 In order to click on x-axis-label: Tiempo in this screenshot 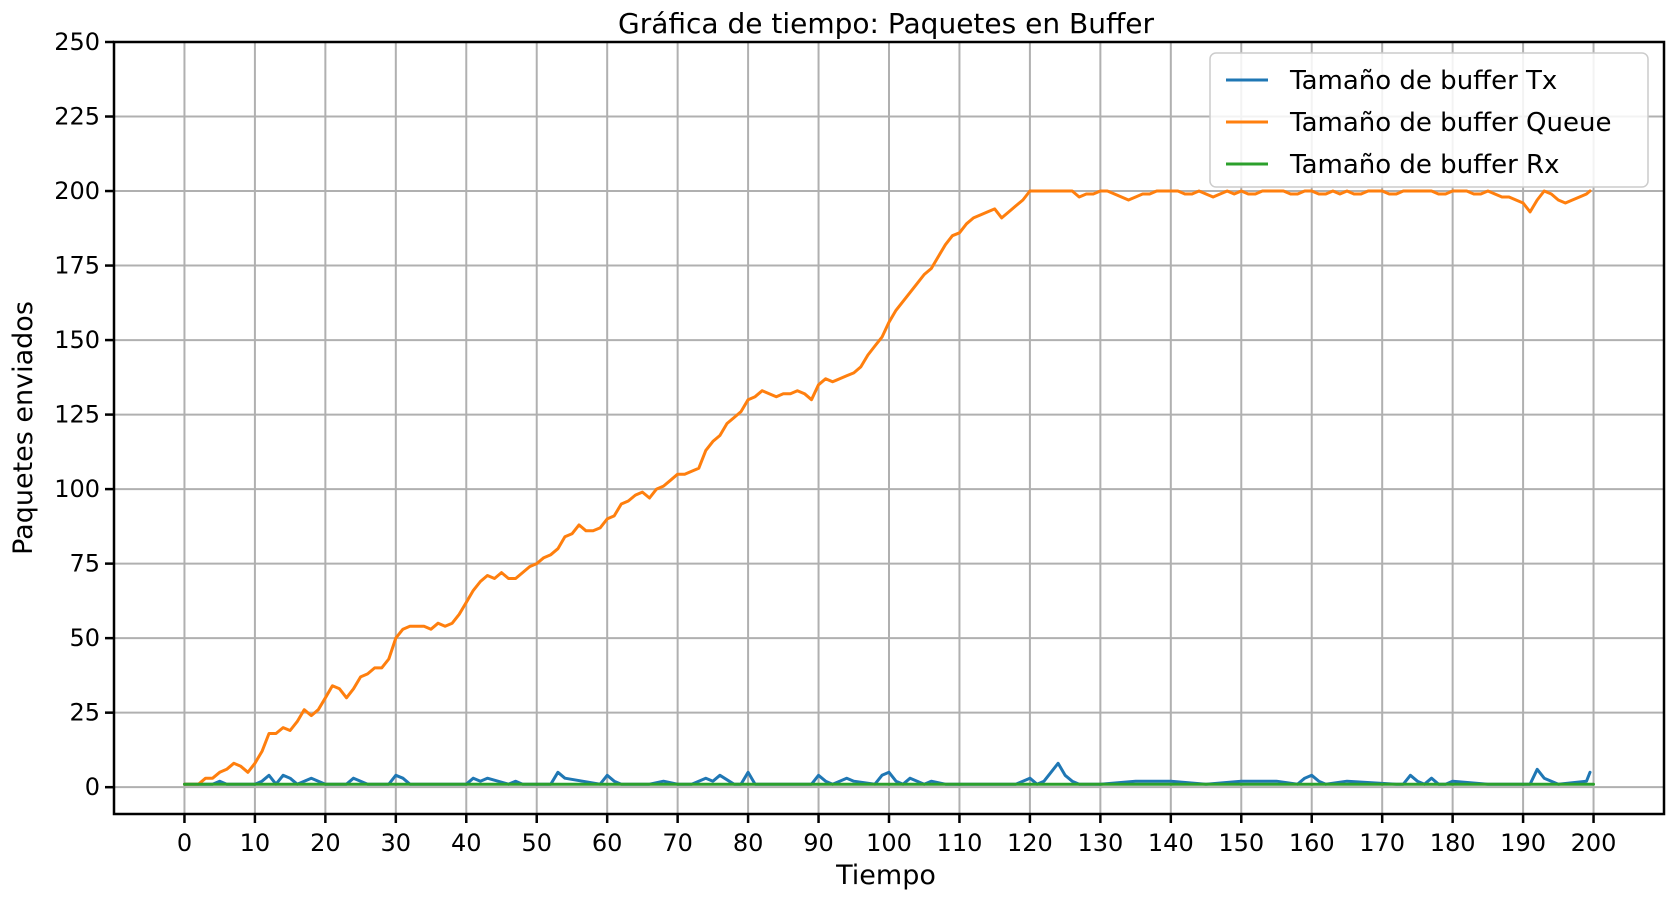, I will do `click(885, 875)`.